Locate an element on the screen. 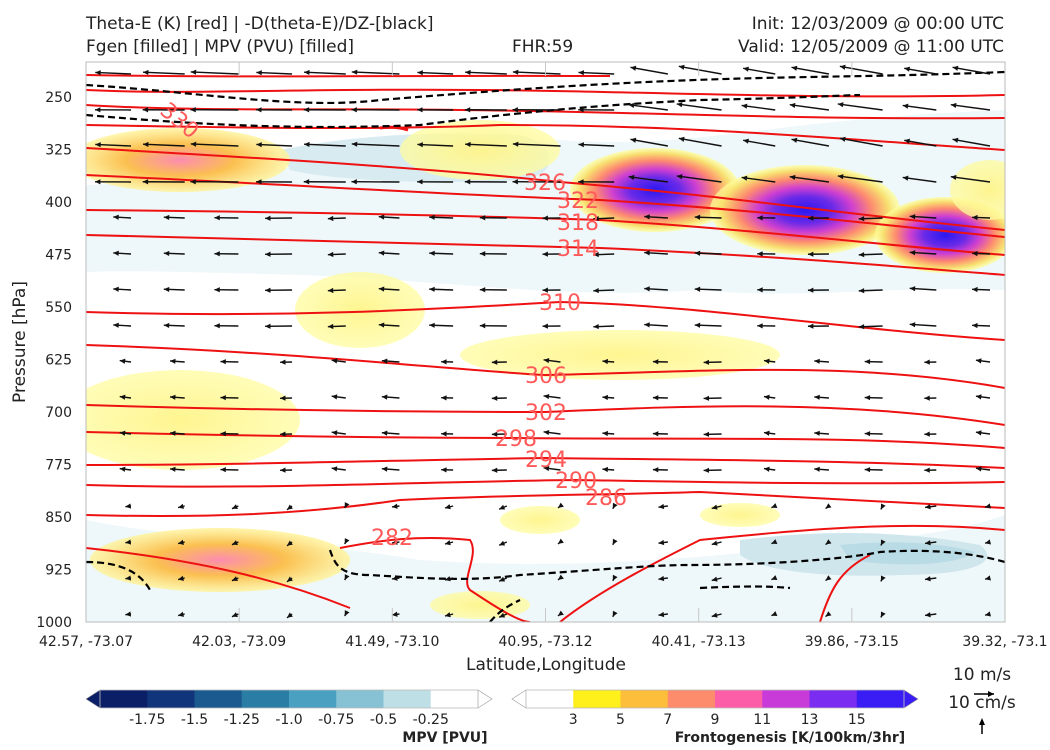  fgen-colorbar-title: Frontogenesis [K/100km/3hr] is located at coordinates (790, 738).